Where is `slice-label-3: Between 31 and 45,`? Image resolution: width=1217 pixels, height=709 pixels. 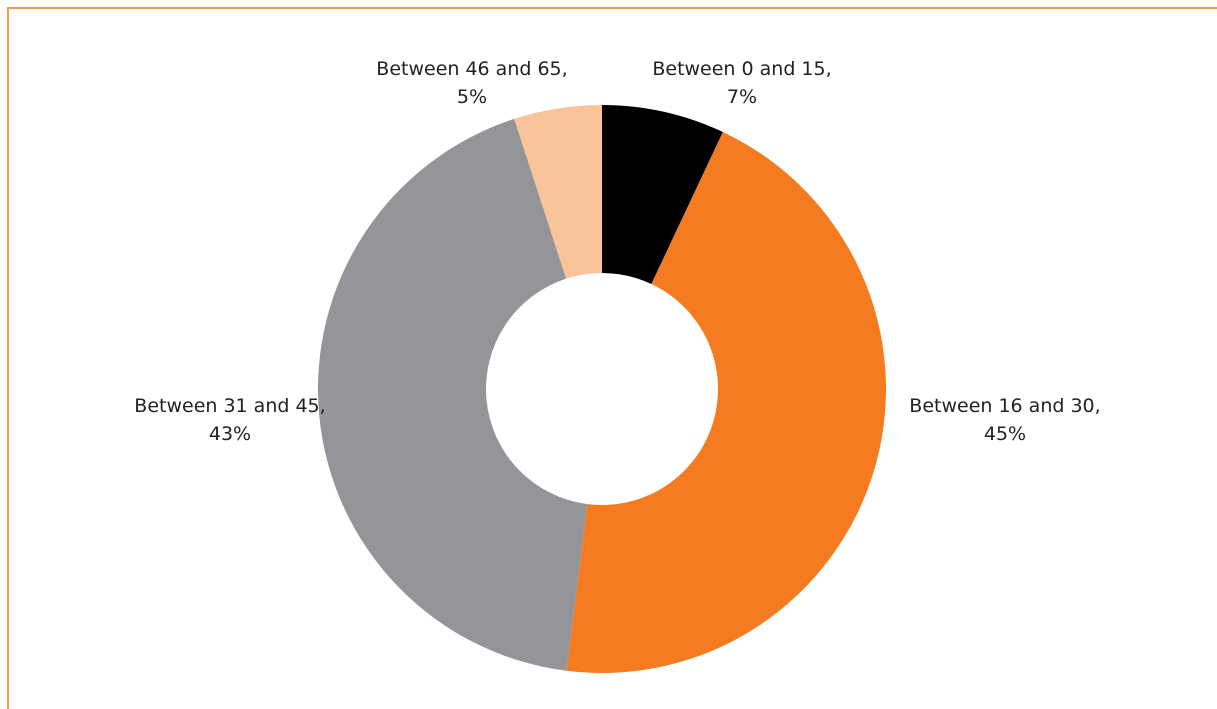 slice-label-3: Between 31 and 45, is located at coordinates (229, 406).